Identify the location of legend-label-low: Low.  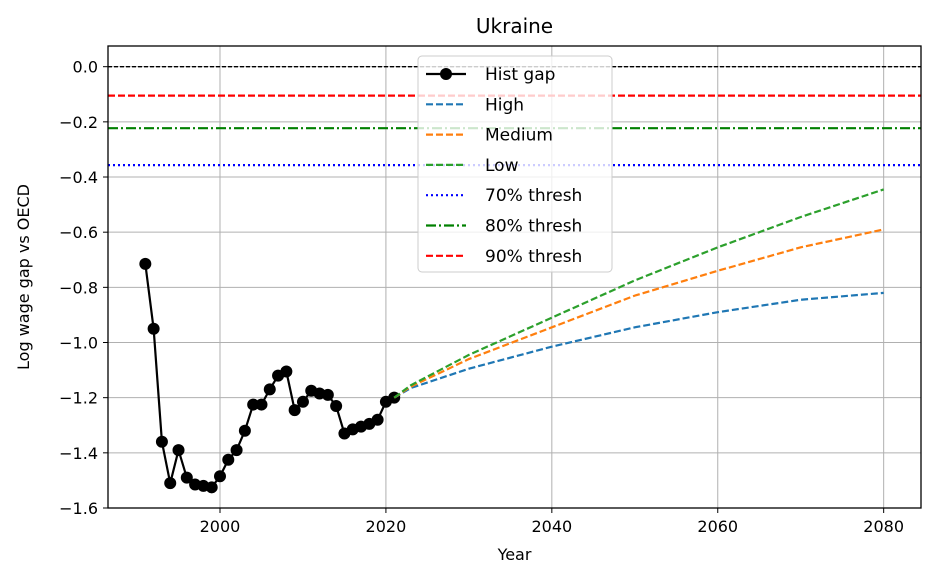
(502, 166).